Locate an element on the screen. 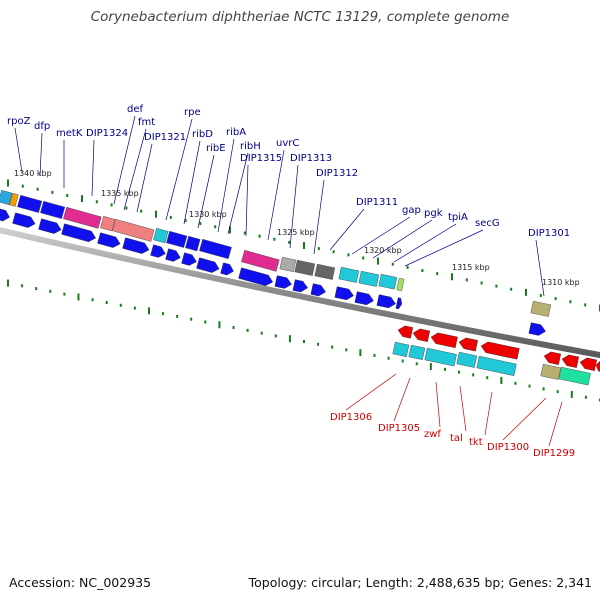 The image size is (600, 600). forward-gene-label: rpe is located at coordinates (192, 112).